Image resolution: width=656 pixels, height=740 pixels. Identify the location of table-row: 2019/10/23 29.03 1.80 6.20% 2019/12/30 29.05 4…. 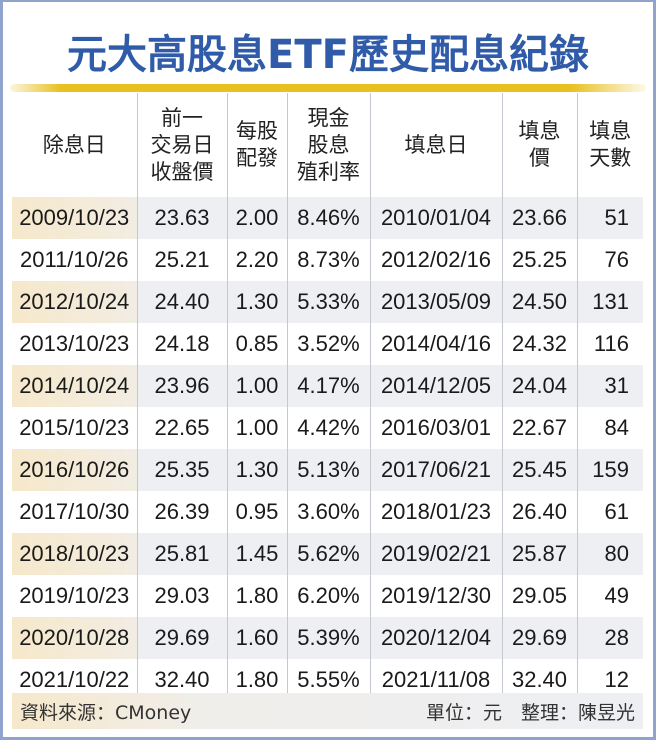
(327, 596).